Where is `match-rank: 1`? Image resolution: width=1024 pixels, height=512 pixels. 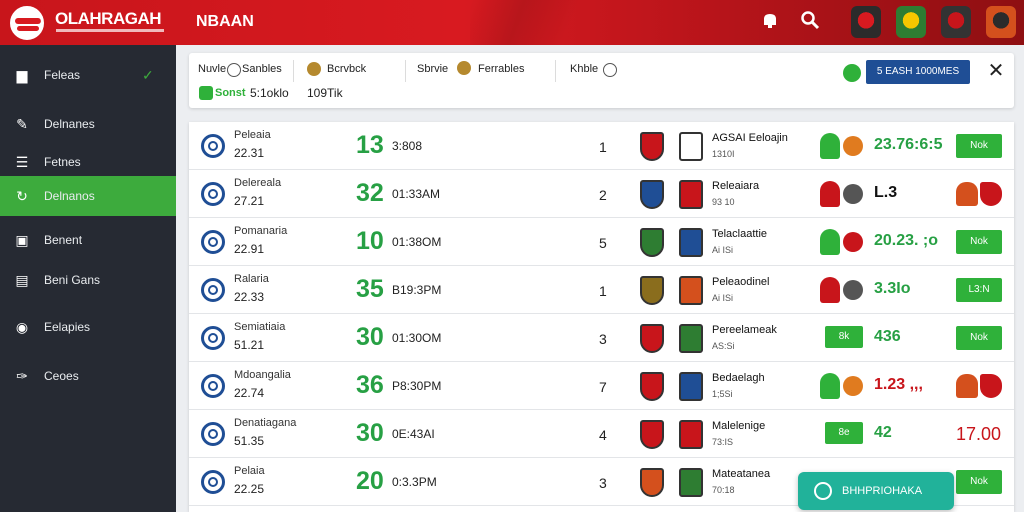 match-rank: 1 is located at coordinates (603, 291).